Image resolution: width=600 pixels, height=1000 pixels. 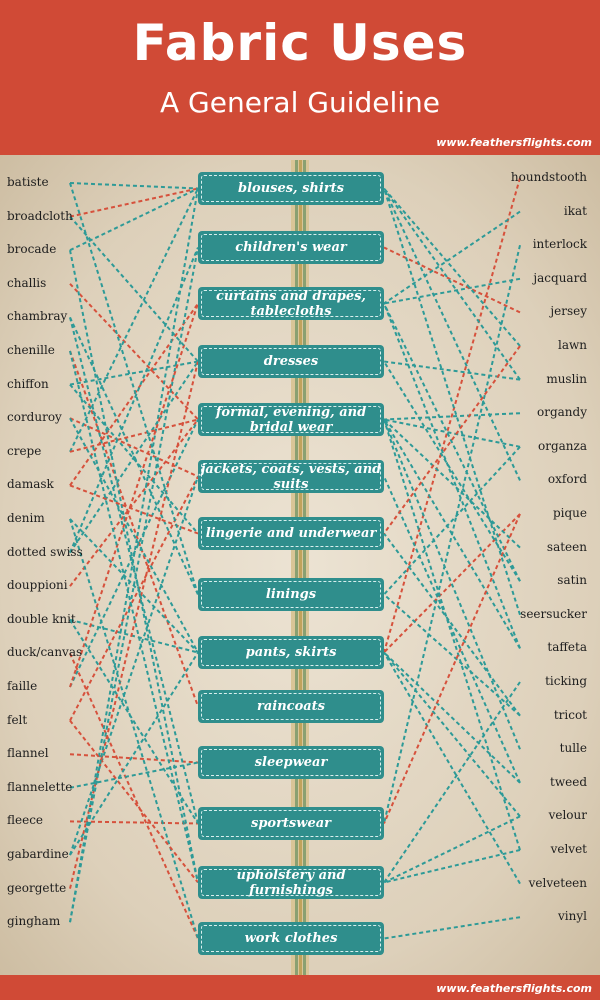 I want to click on use-category-label: lingerie and underwear, so click(x=291, y=533).